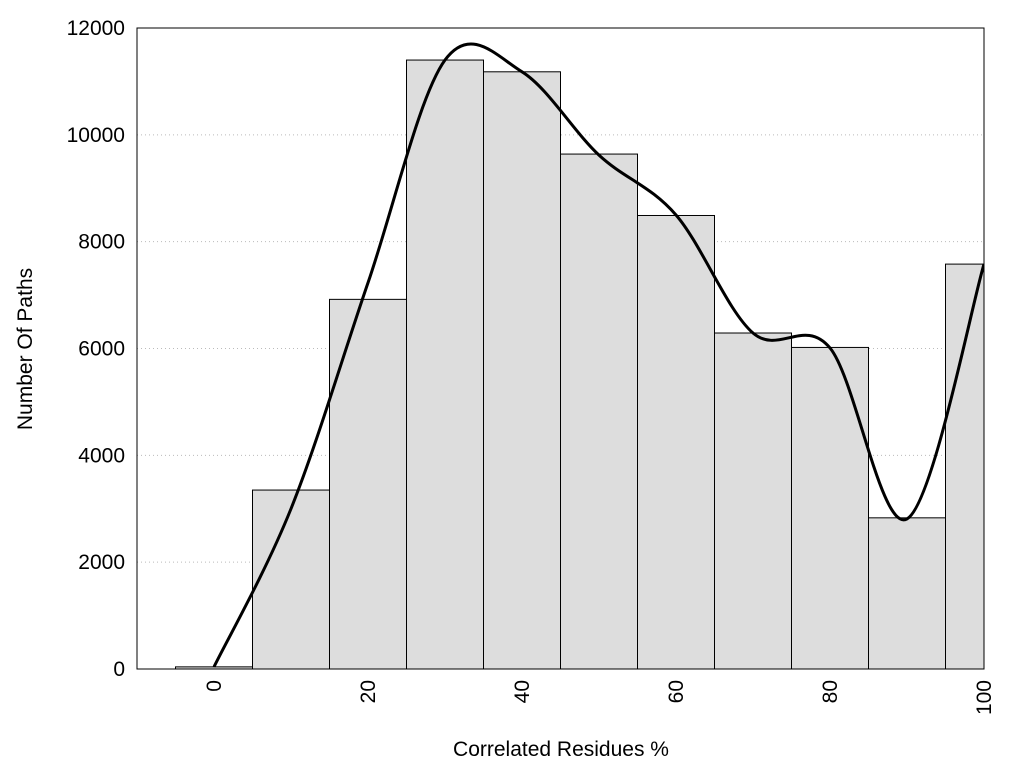  Describe the element at coordinates (676, 691) in the screenshot. I see `x-tick-label: 60` at that location.